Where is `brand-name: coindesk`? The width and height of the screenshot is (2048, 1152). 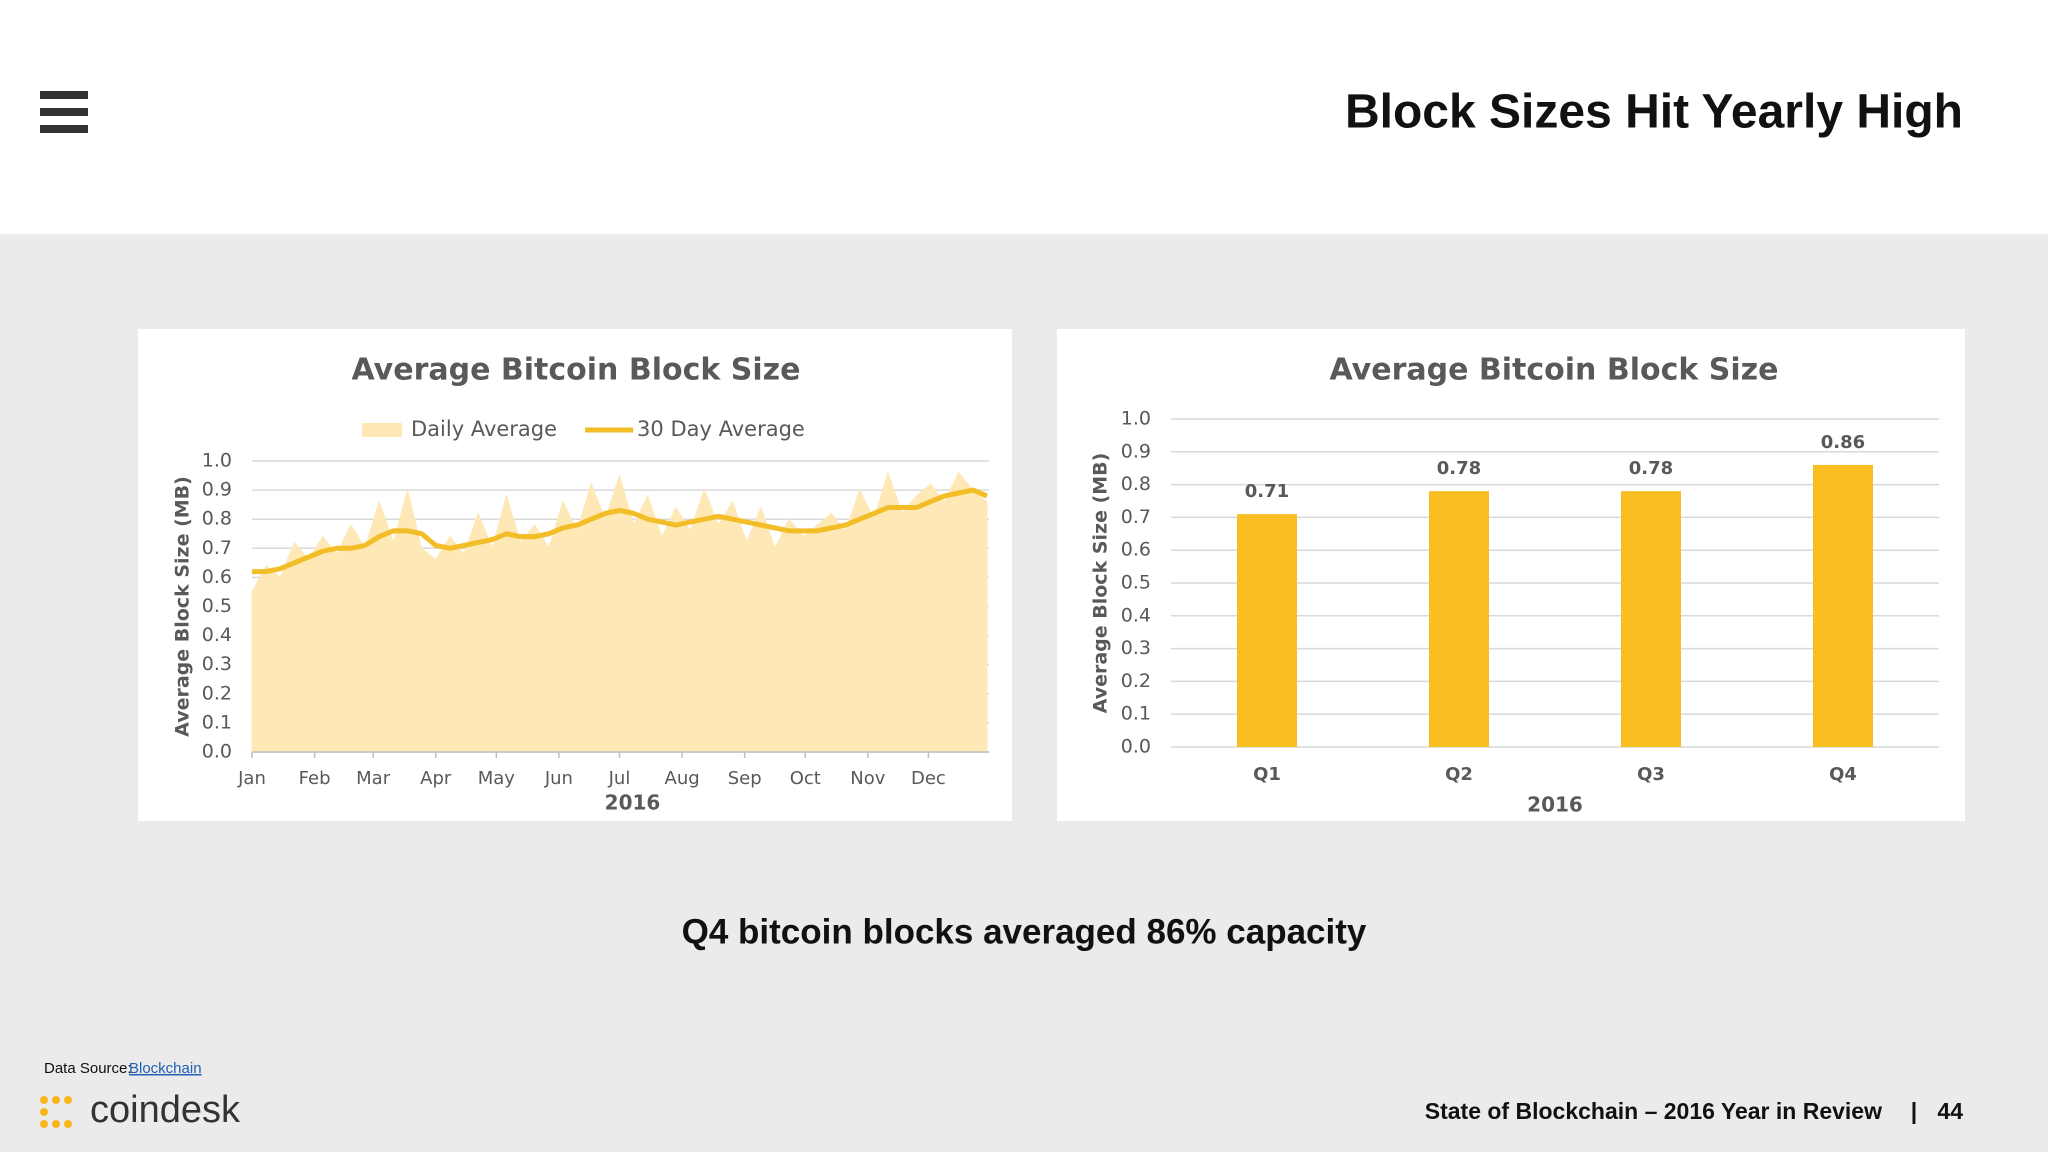 brand-name: coindesk is located at coordinates (165, 1110).